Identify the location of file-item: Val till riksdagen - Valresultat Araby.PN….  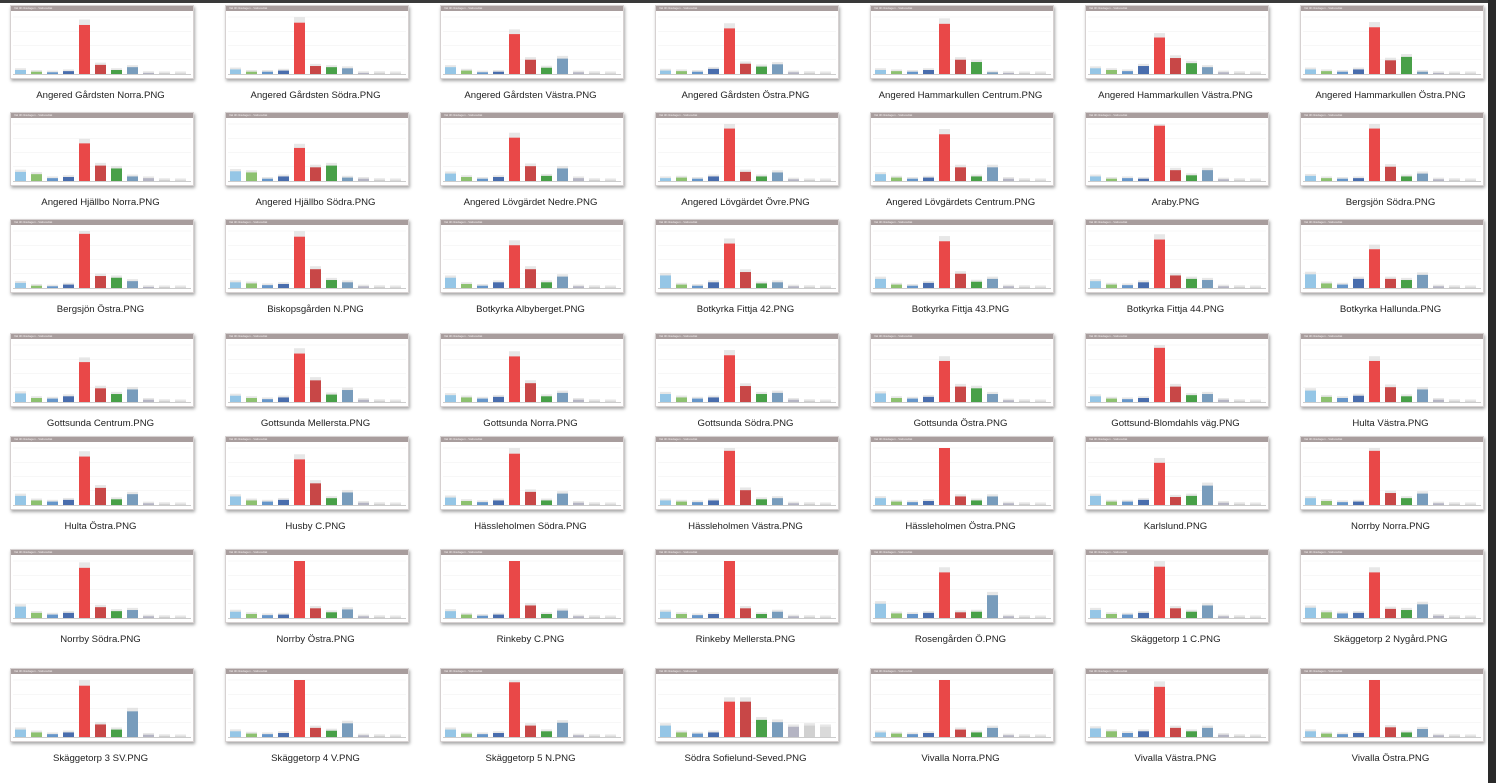
(1176, 167).